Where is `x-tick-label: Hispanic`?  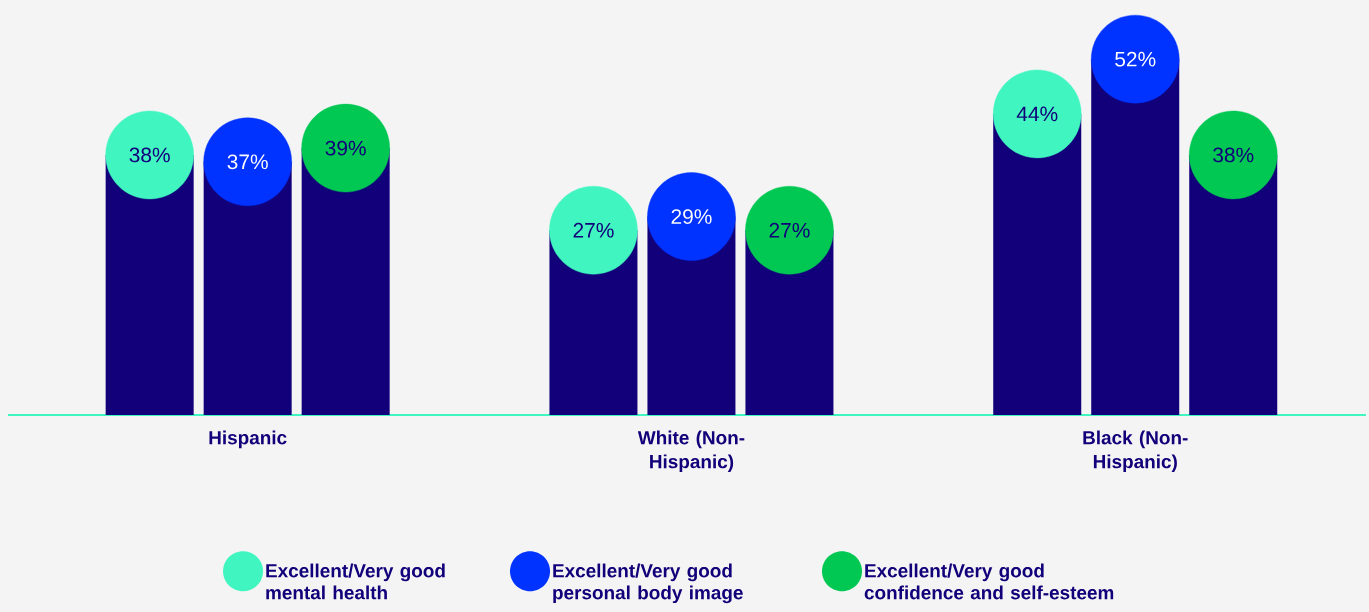
x-tick-label: Hispanic is located at coordinates (248, 439).